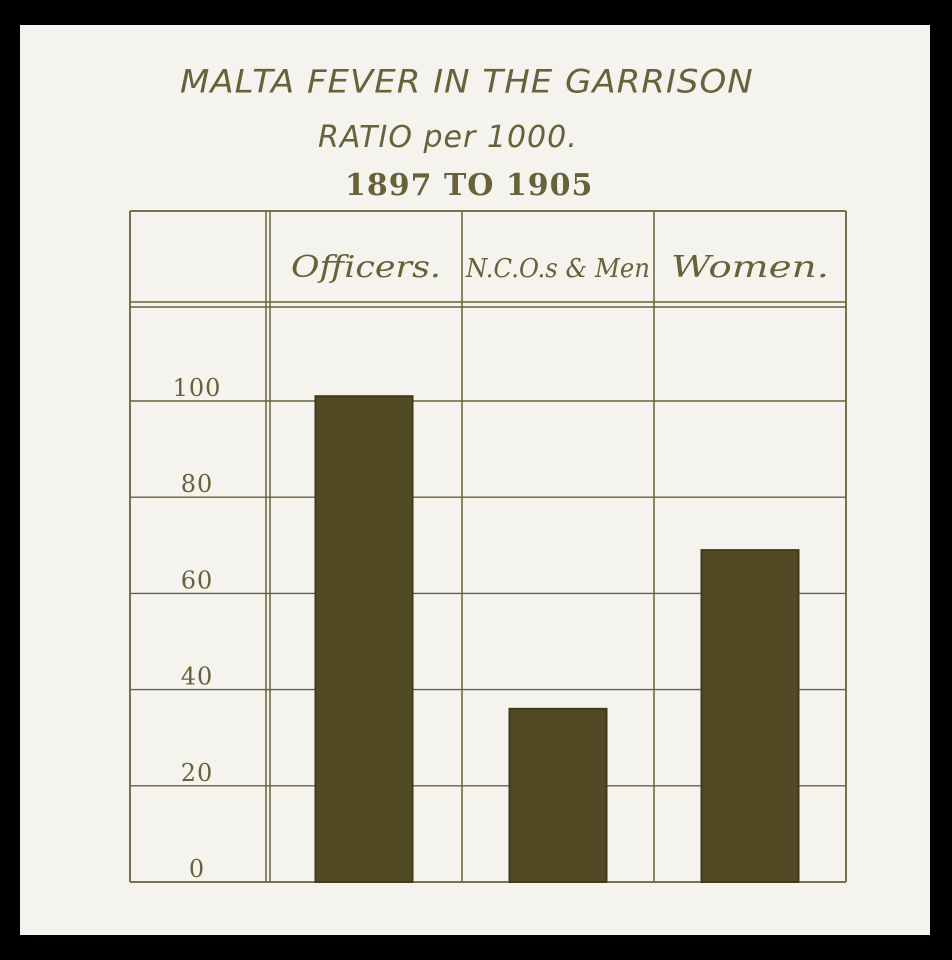 Image resolution: width=952 pixels, height=960 pixels. I want to click on category-label: Women., so click(750, 267).